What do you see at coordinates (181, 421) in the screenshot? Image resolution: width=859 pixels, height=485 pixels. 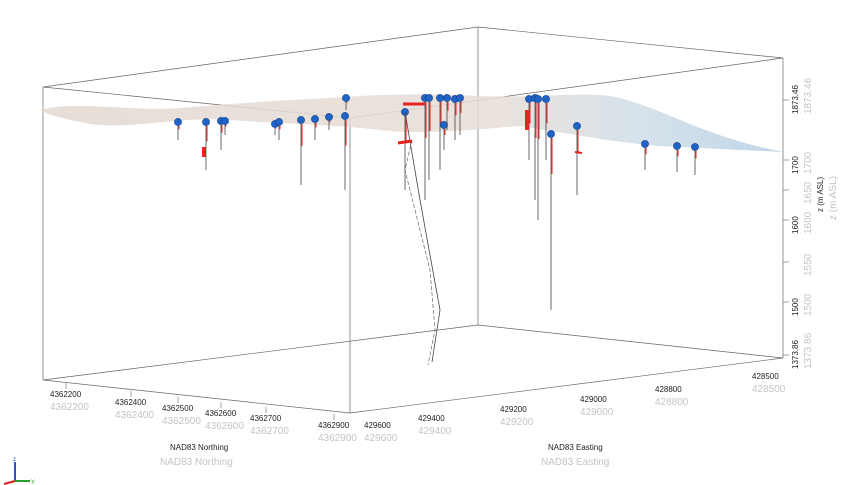 I see `northing-tick-shadow: 4362500` at bounding box center [181, 421].